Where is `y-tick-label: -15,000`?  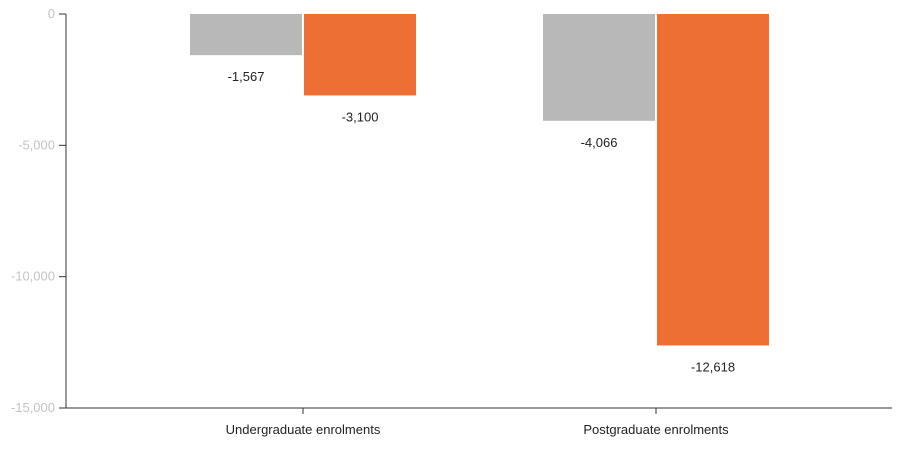
y-tick-label: -15,000 is located at coordinates (33, 407).